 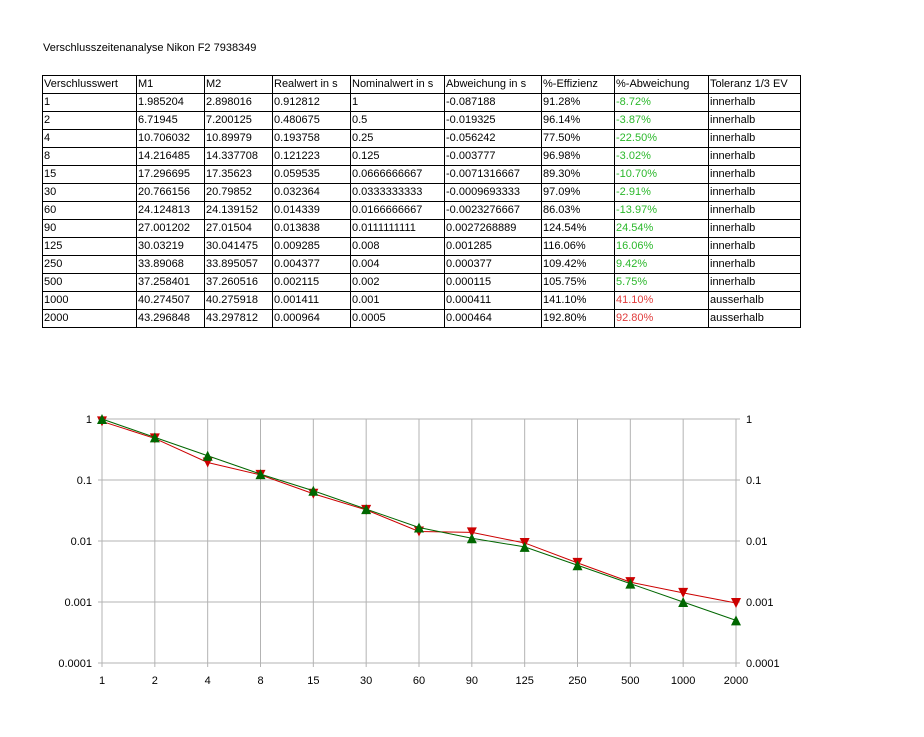 I want to click on table-cell: 24.54%, so click(x=661, y=228).